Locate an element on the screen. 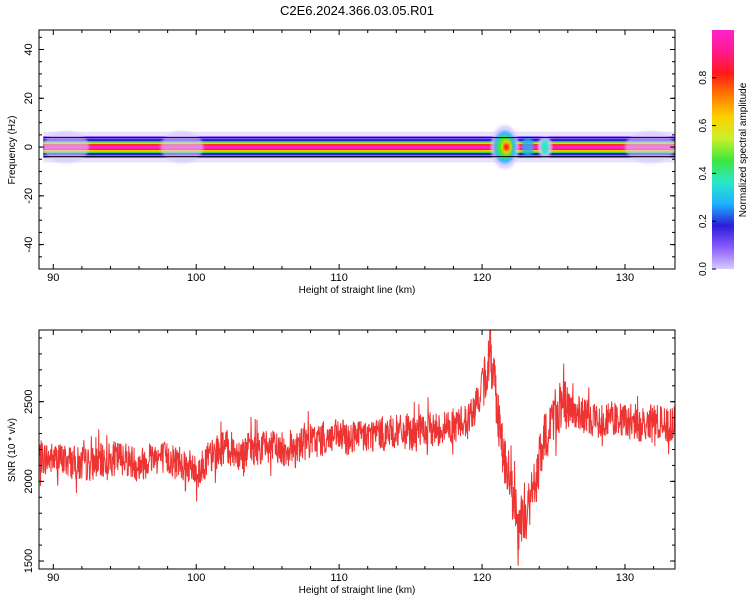 Image resolution: width=750 pixels, height=600 pixels. snr-y-axis-label: SNR (10 * v/v) is located at coordinates (12, 450).